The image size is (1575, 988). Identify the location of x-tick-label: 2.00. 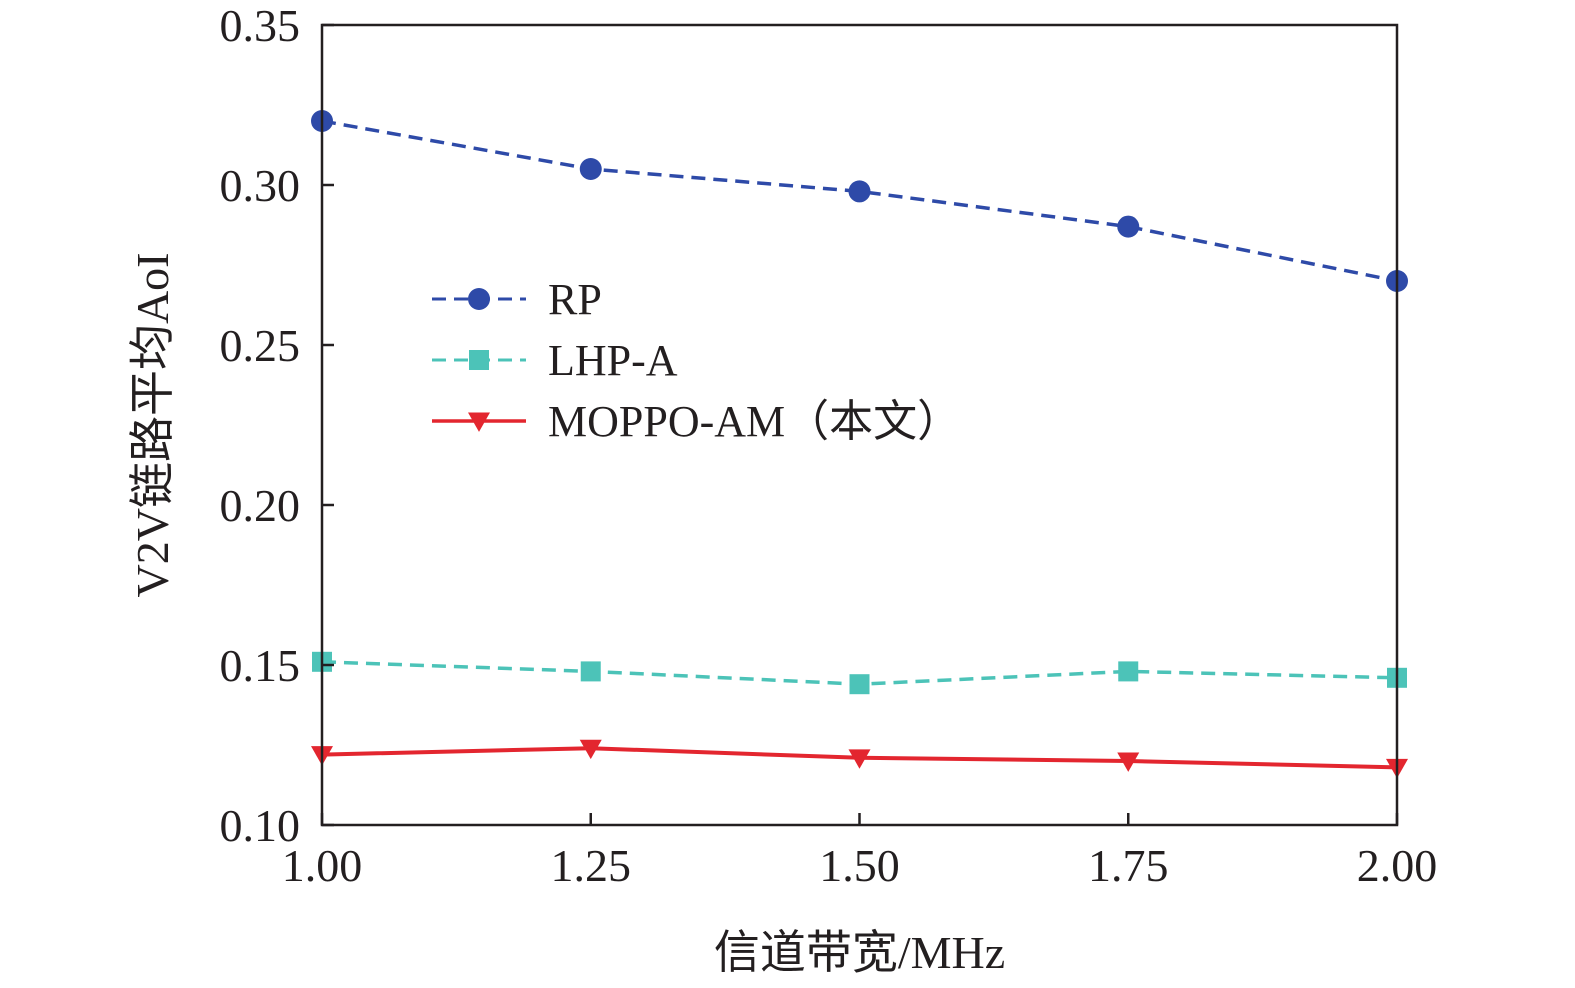
(1397, 865).